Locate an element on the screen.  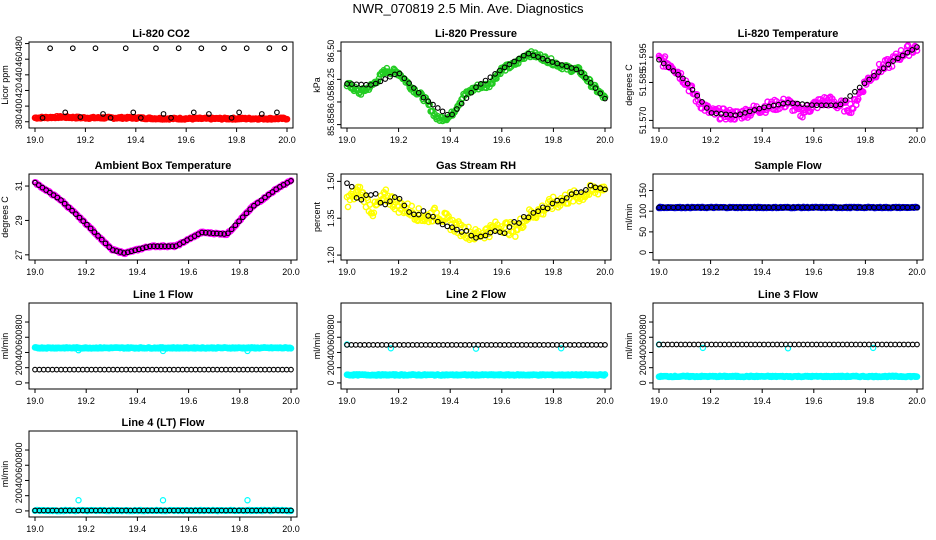
y-axis-label: degrees C is located at coordinates (629, 85).